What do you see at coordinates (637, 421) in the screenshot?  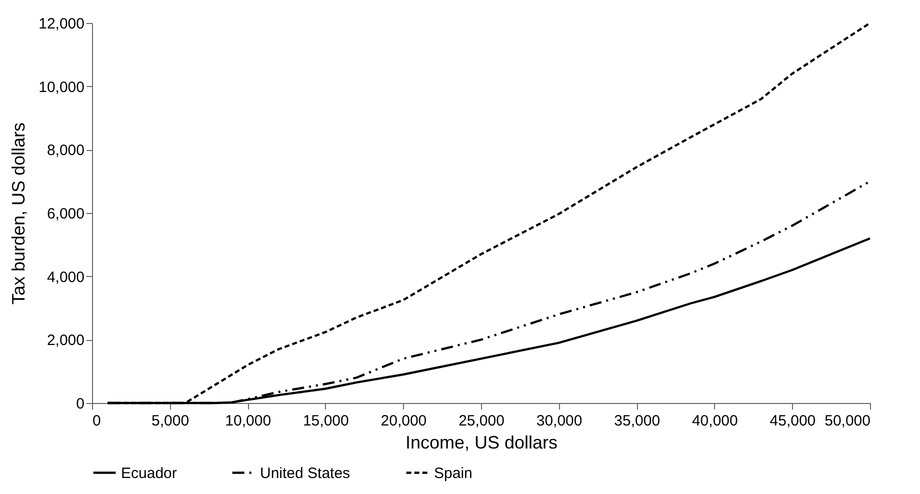 I see `x-tick-label: 35,000` at bounding box center [637, 421].